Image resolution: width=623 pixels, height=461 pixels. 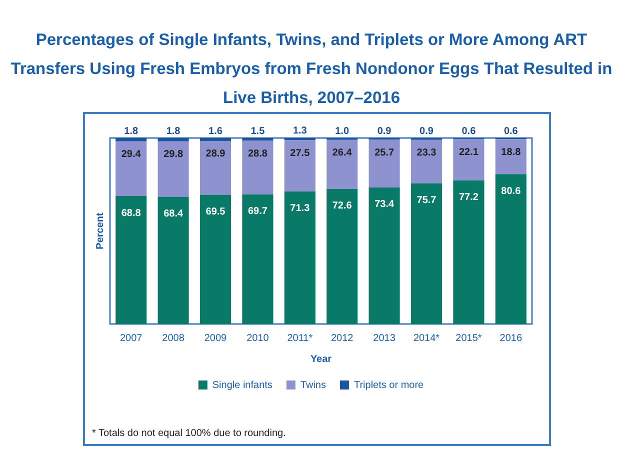 I want to click on y-axis-title: Percent, so click(x=100, y=231).